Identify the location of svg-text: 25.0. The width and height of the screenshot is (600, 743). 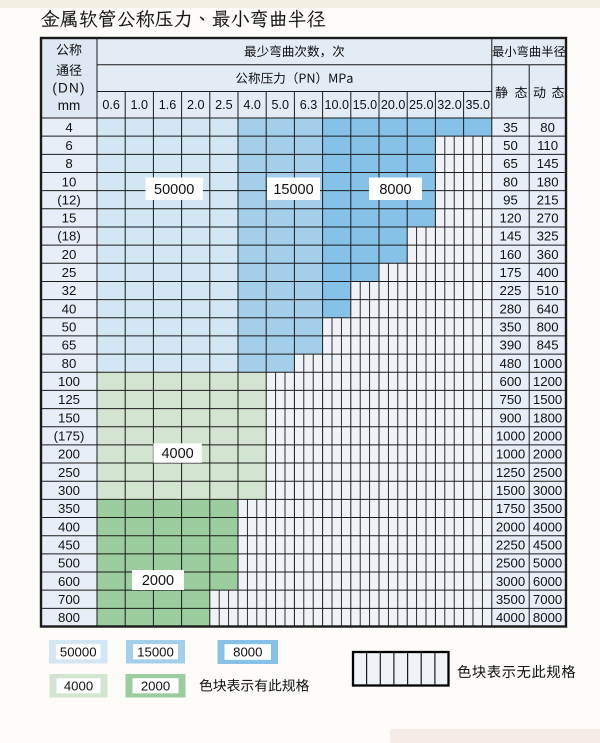
(421, 105).